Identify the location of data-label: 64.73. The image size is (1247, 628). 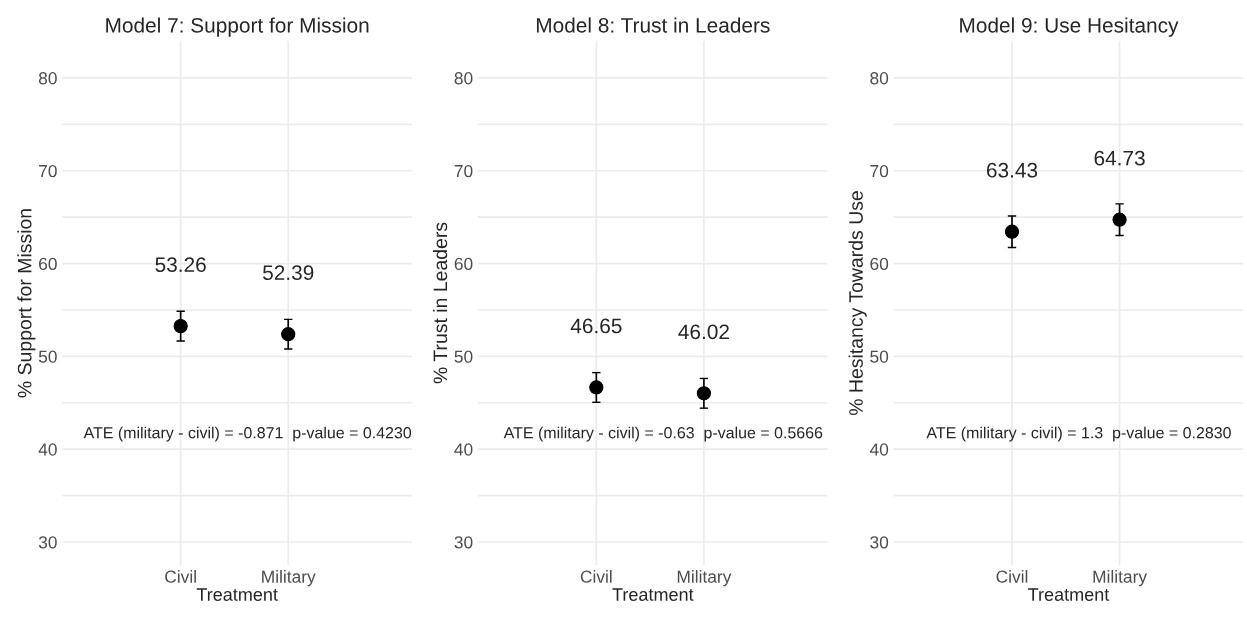
(1119, 158).